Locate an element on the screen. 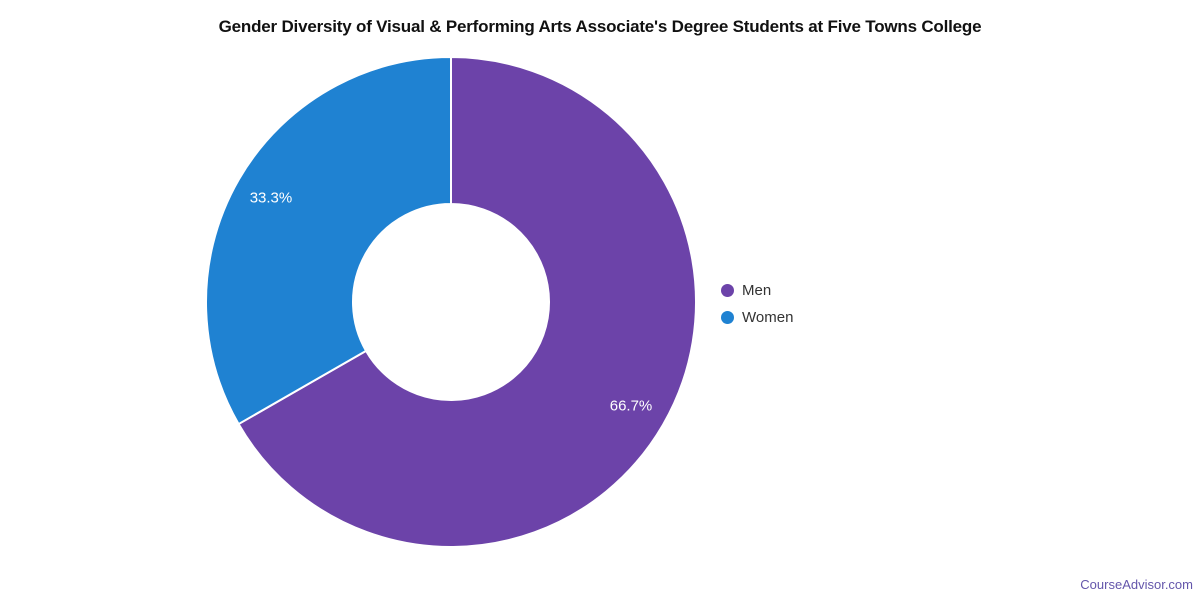  legend-item-women: Women is located at coordinates (757, 317).